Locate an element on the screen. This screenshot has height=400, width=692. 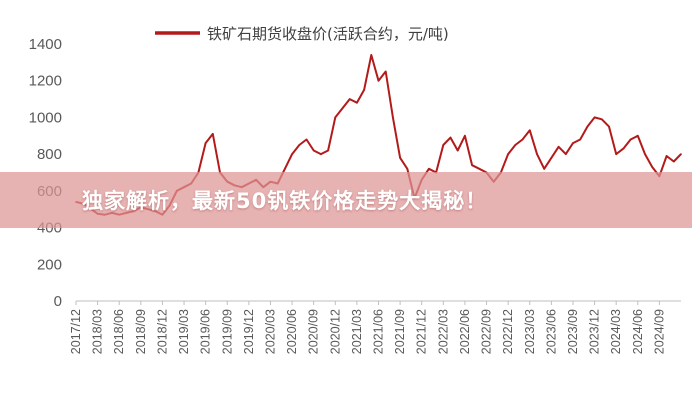
x-tick-label: 2023/12 is located at coordinates (595, 331).